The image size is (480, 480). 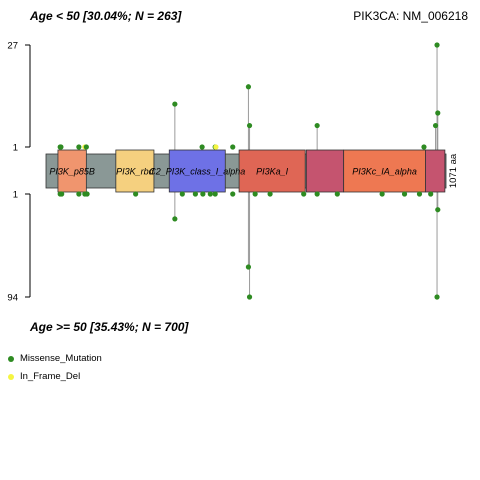 I want to click on bottom-cohort-title: Age >= 50 [35.43%; N = 700], so click(x=109, y=327).